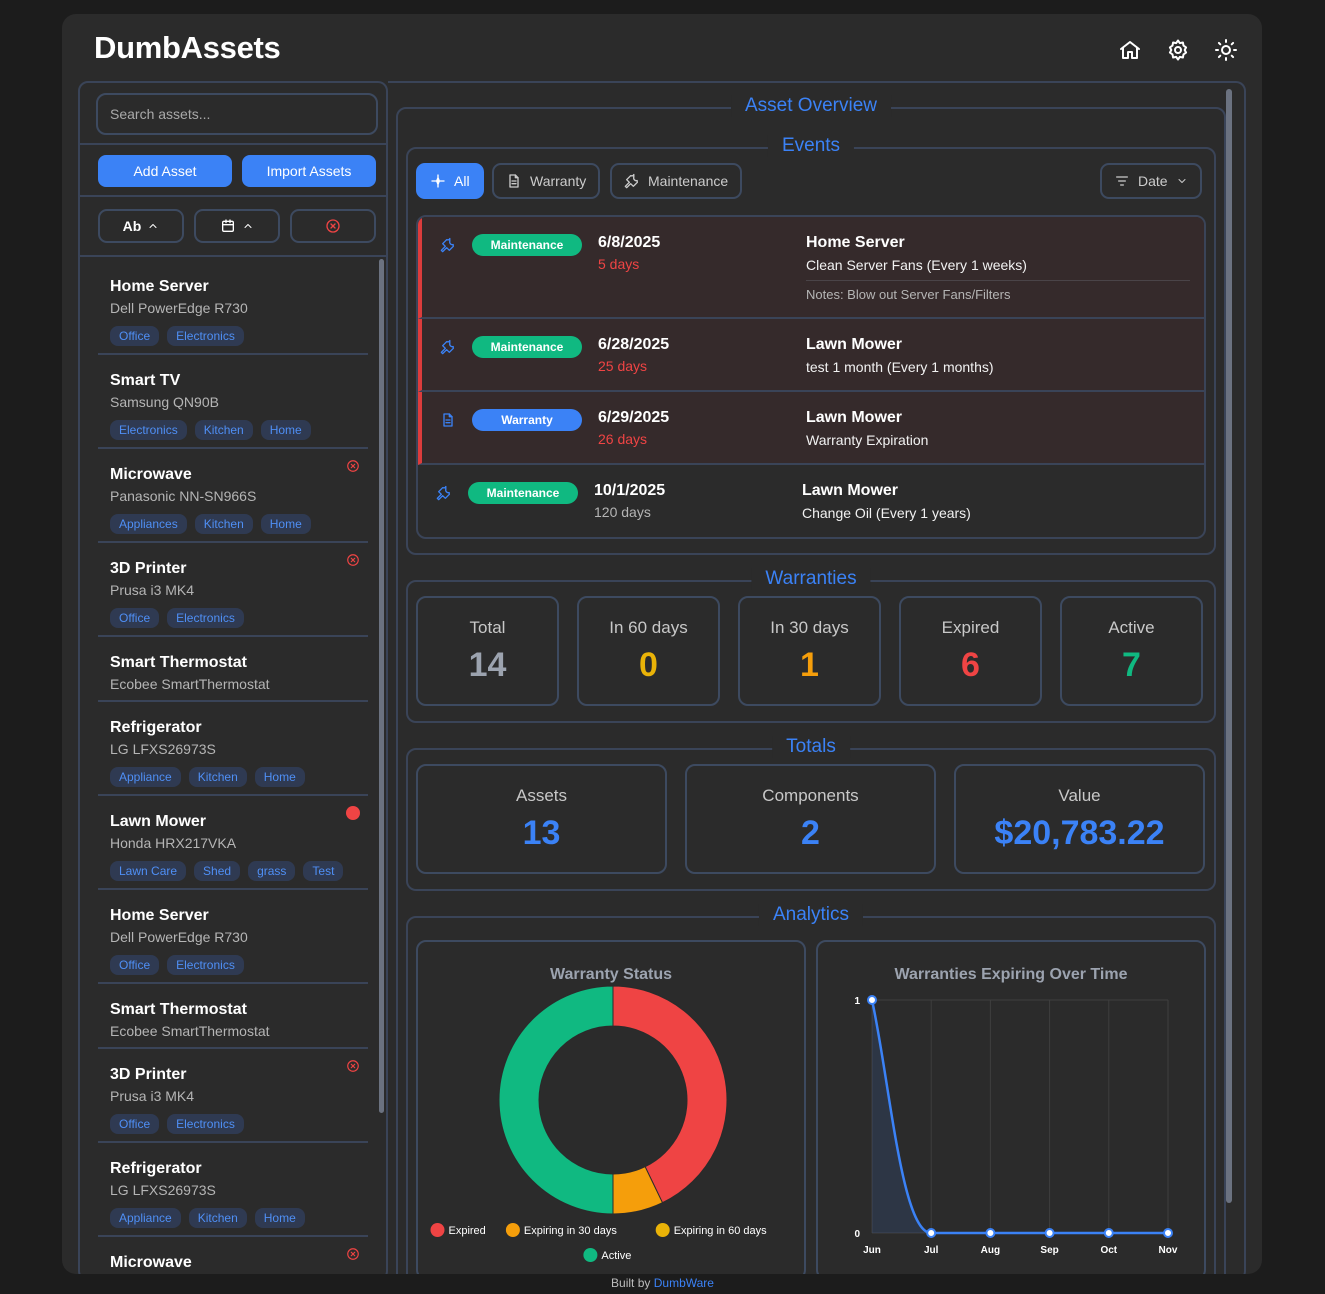  I want to click on stat-card: Value $20,783.22, so click(1079, 819).